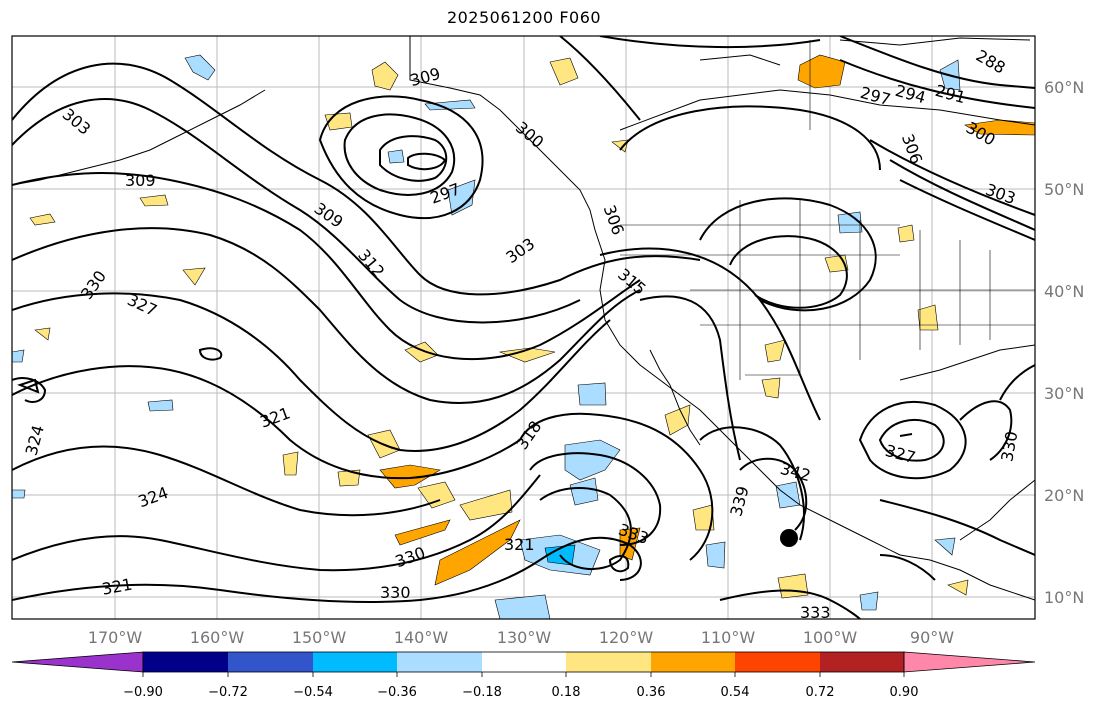  What do you see at coordinates (482, 692) in the screenshot?
I see `colorbar-tick-label: −0.18` at bounding box center [482, 692].